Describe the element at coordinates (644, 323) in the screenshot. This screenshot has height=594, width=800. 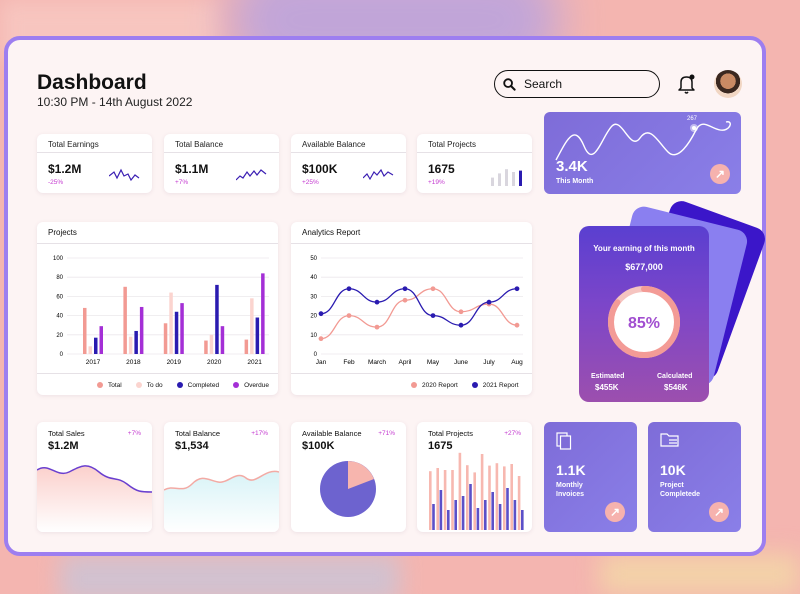
I see `earning-percent: 85%` at that location.